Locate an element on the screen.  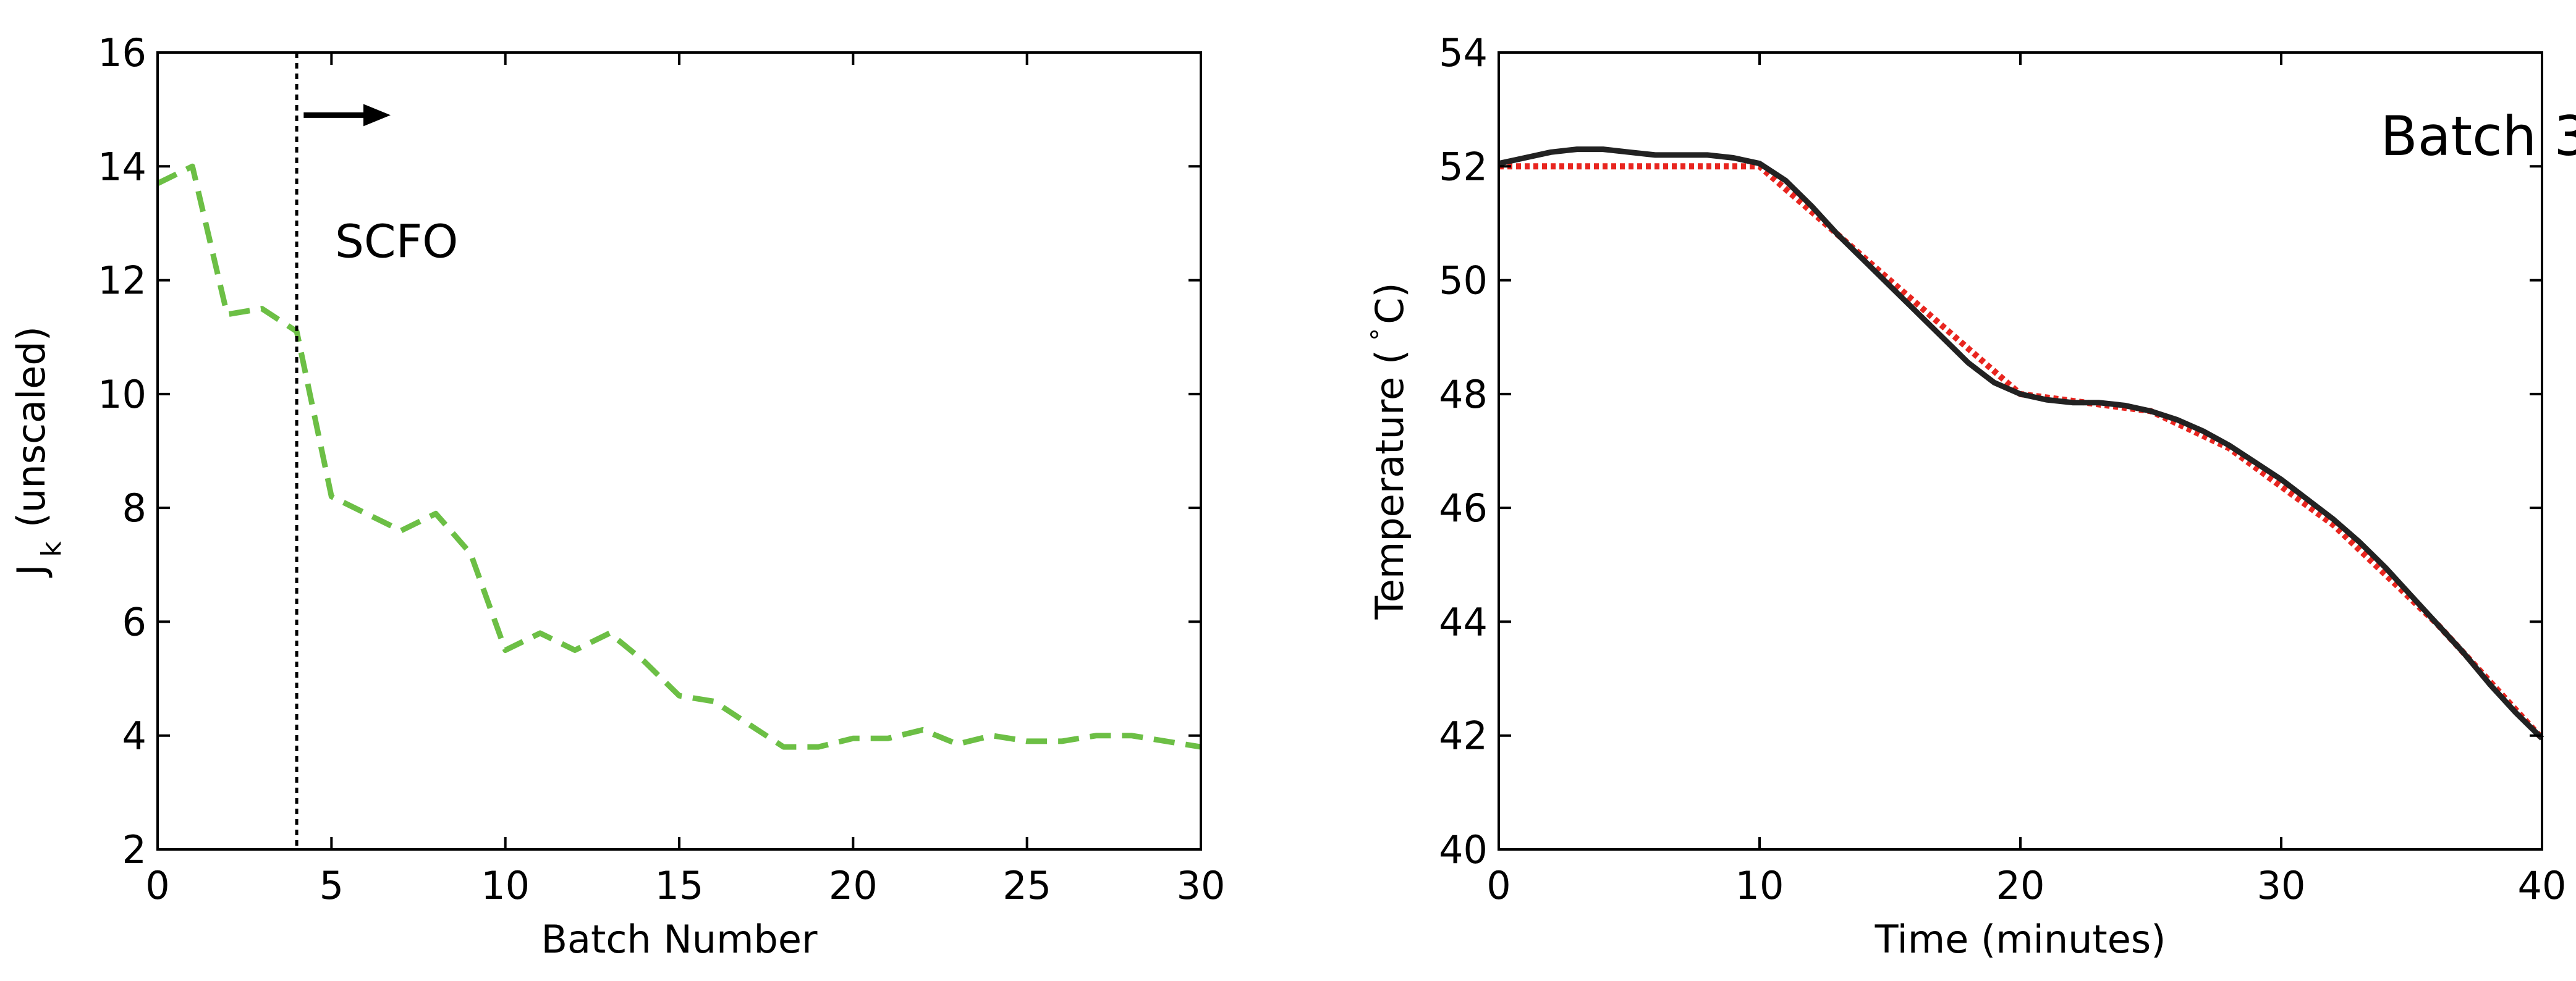
r-y-tick-label: 50 is located at coordinates (1463, 280).